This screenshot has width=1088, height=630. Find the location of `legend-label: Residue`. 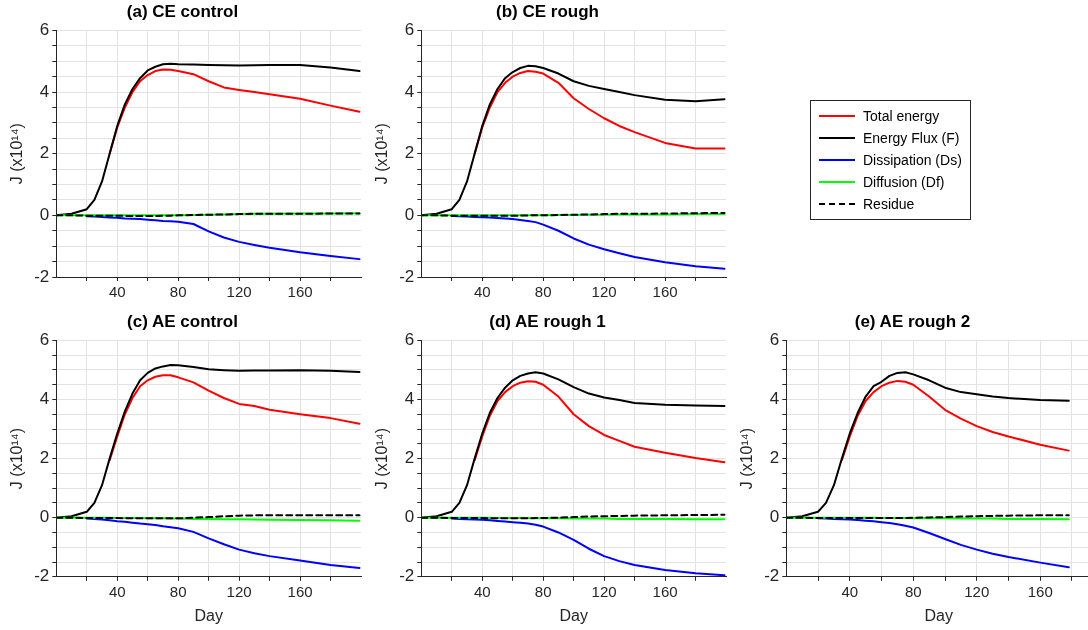

legend-label: Residue is located at coordinates (889, 204).